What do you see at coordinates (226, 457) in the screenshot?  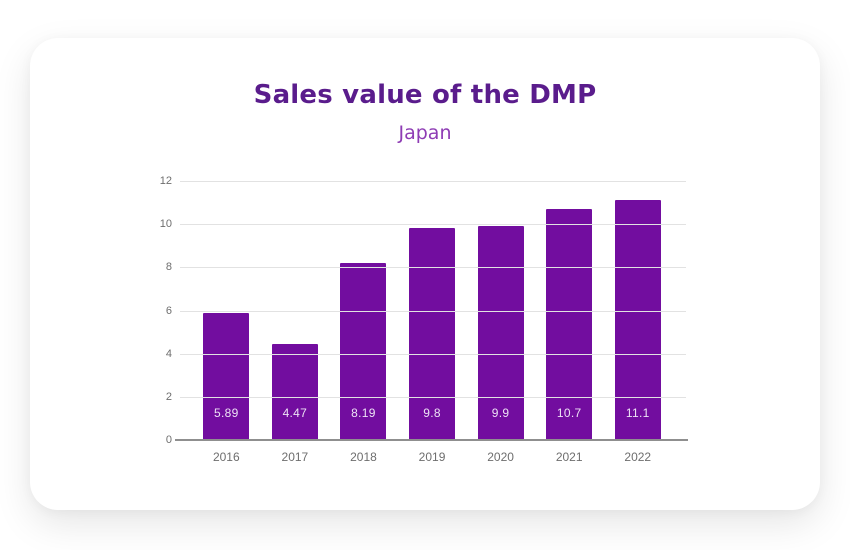 I see `x-axis-category-label-2016: 2016` at bounding box center [226, 457].